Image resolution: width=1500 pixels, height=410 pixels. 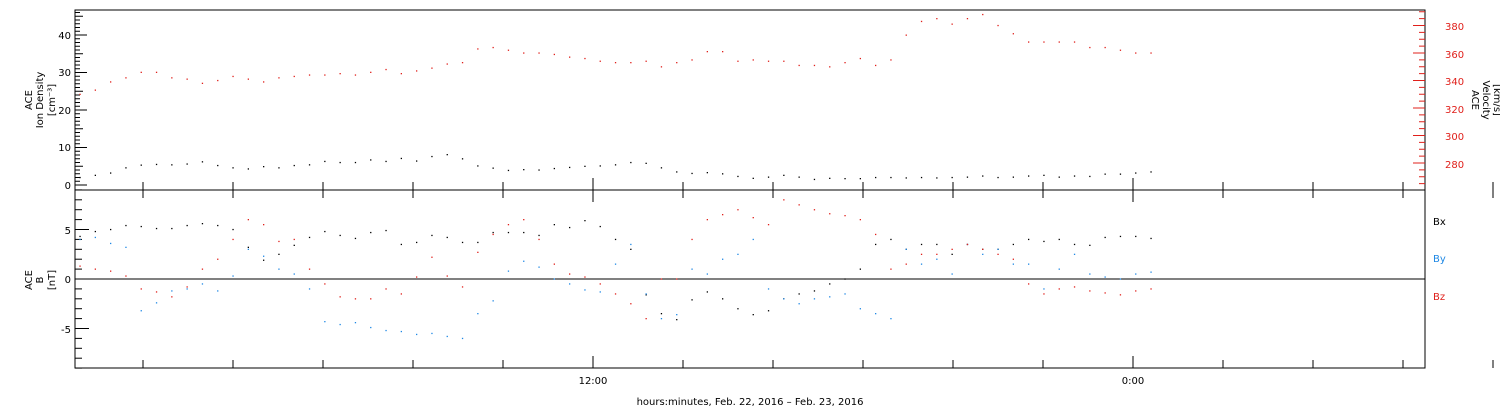 I want to click on density-axis-title: [cm⁻³], so click(x=52, y=100).